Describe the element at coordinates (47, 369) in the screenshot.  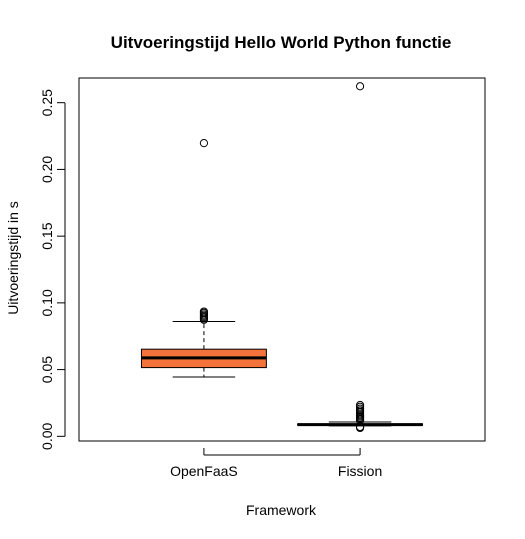
I see `y-tick-label: 0.05` at that location.